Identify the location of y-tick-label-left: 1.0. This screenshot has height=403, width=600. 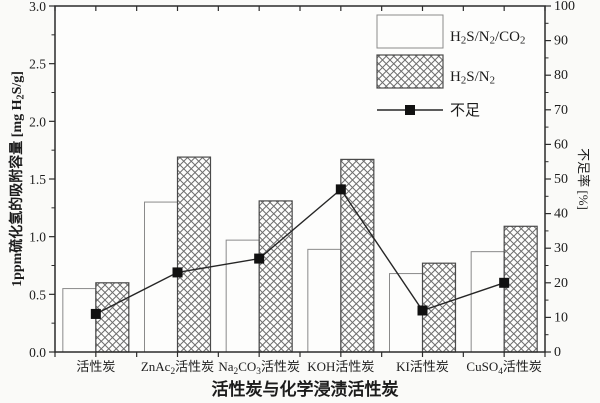
(37, 236).